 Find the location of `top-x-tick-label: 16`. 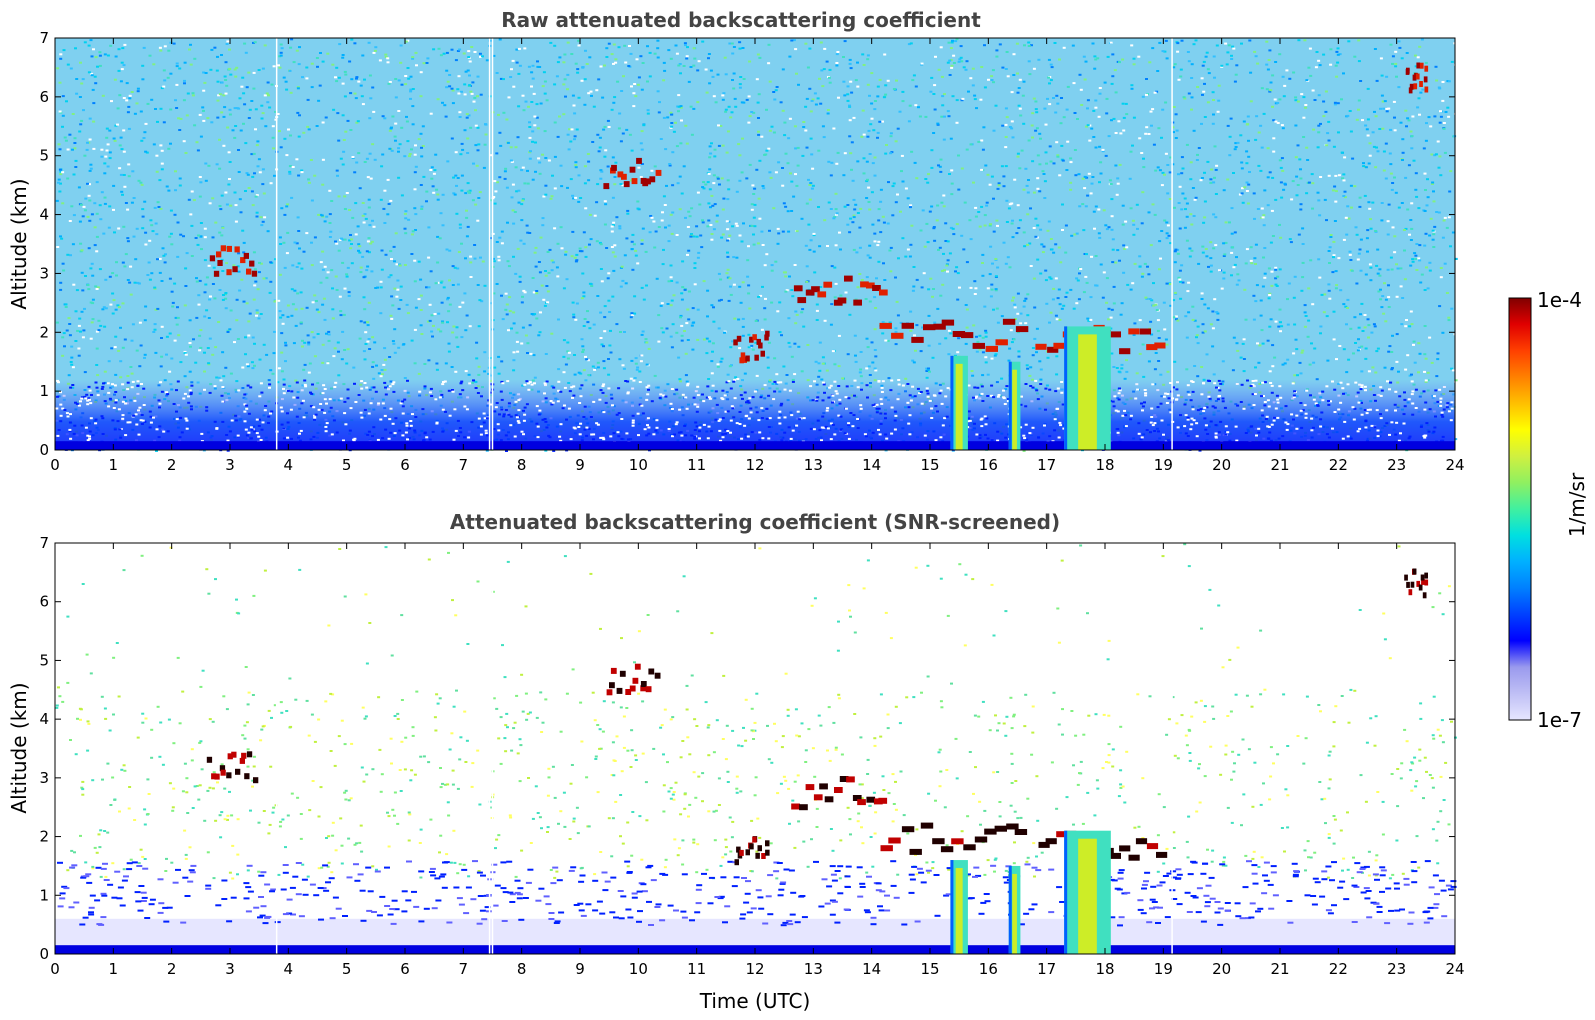

top-x-tick-label: 16 is located at coordinates (988, 465).